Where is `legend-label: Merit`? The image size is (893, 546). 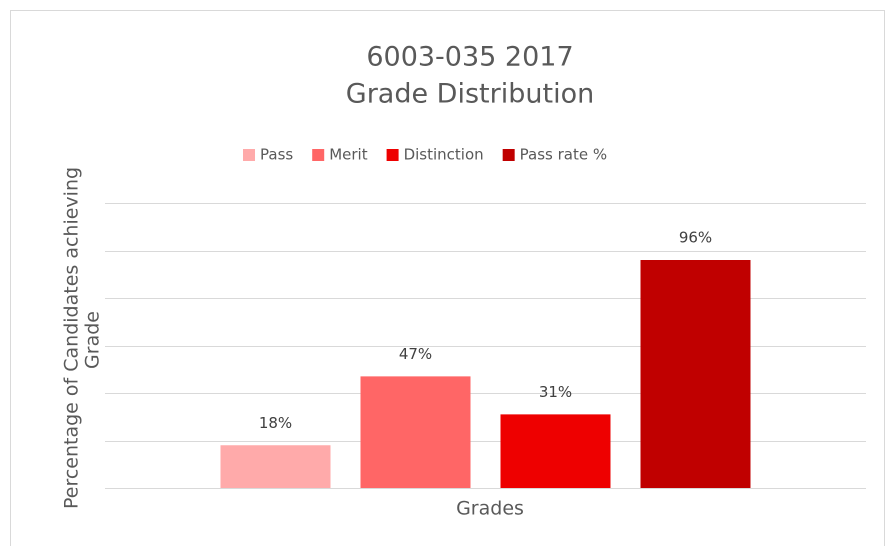 legend-label: Merit is located at coordinates (348, 155).